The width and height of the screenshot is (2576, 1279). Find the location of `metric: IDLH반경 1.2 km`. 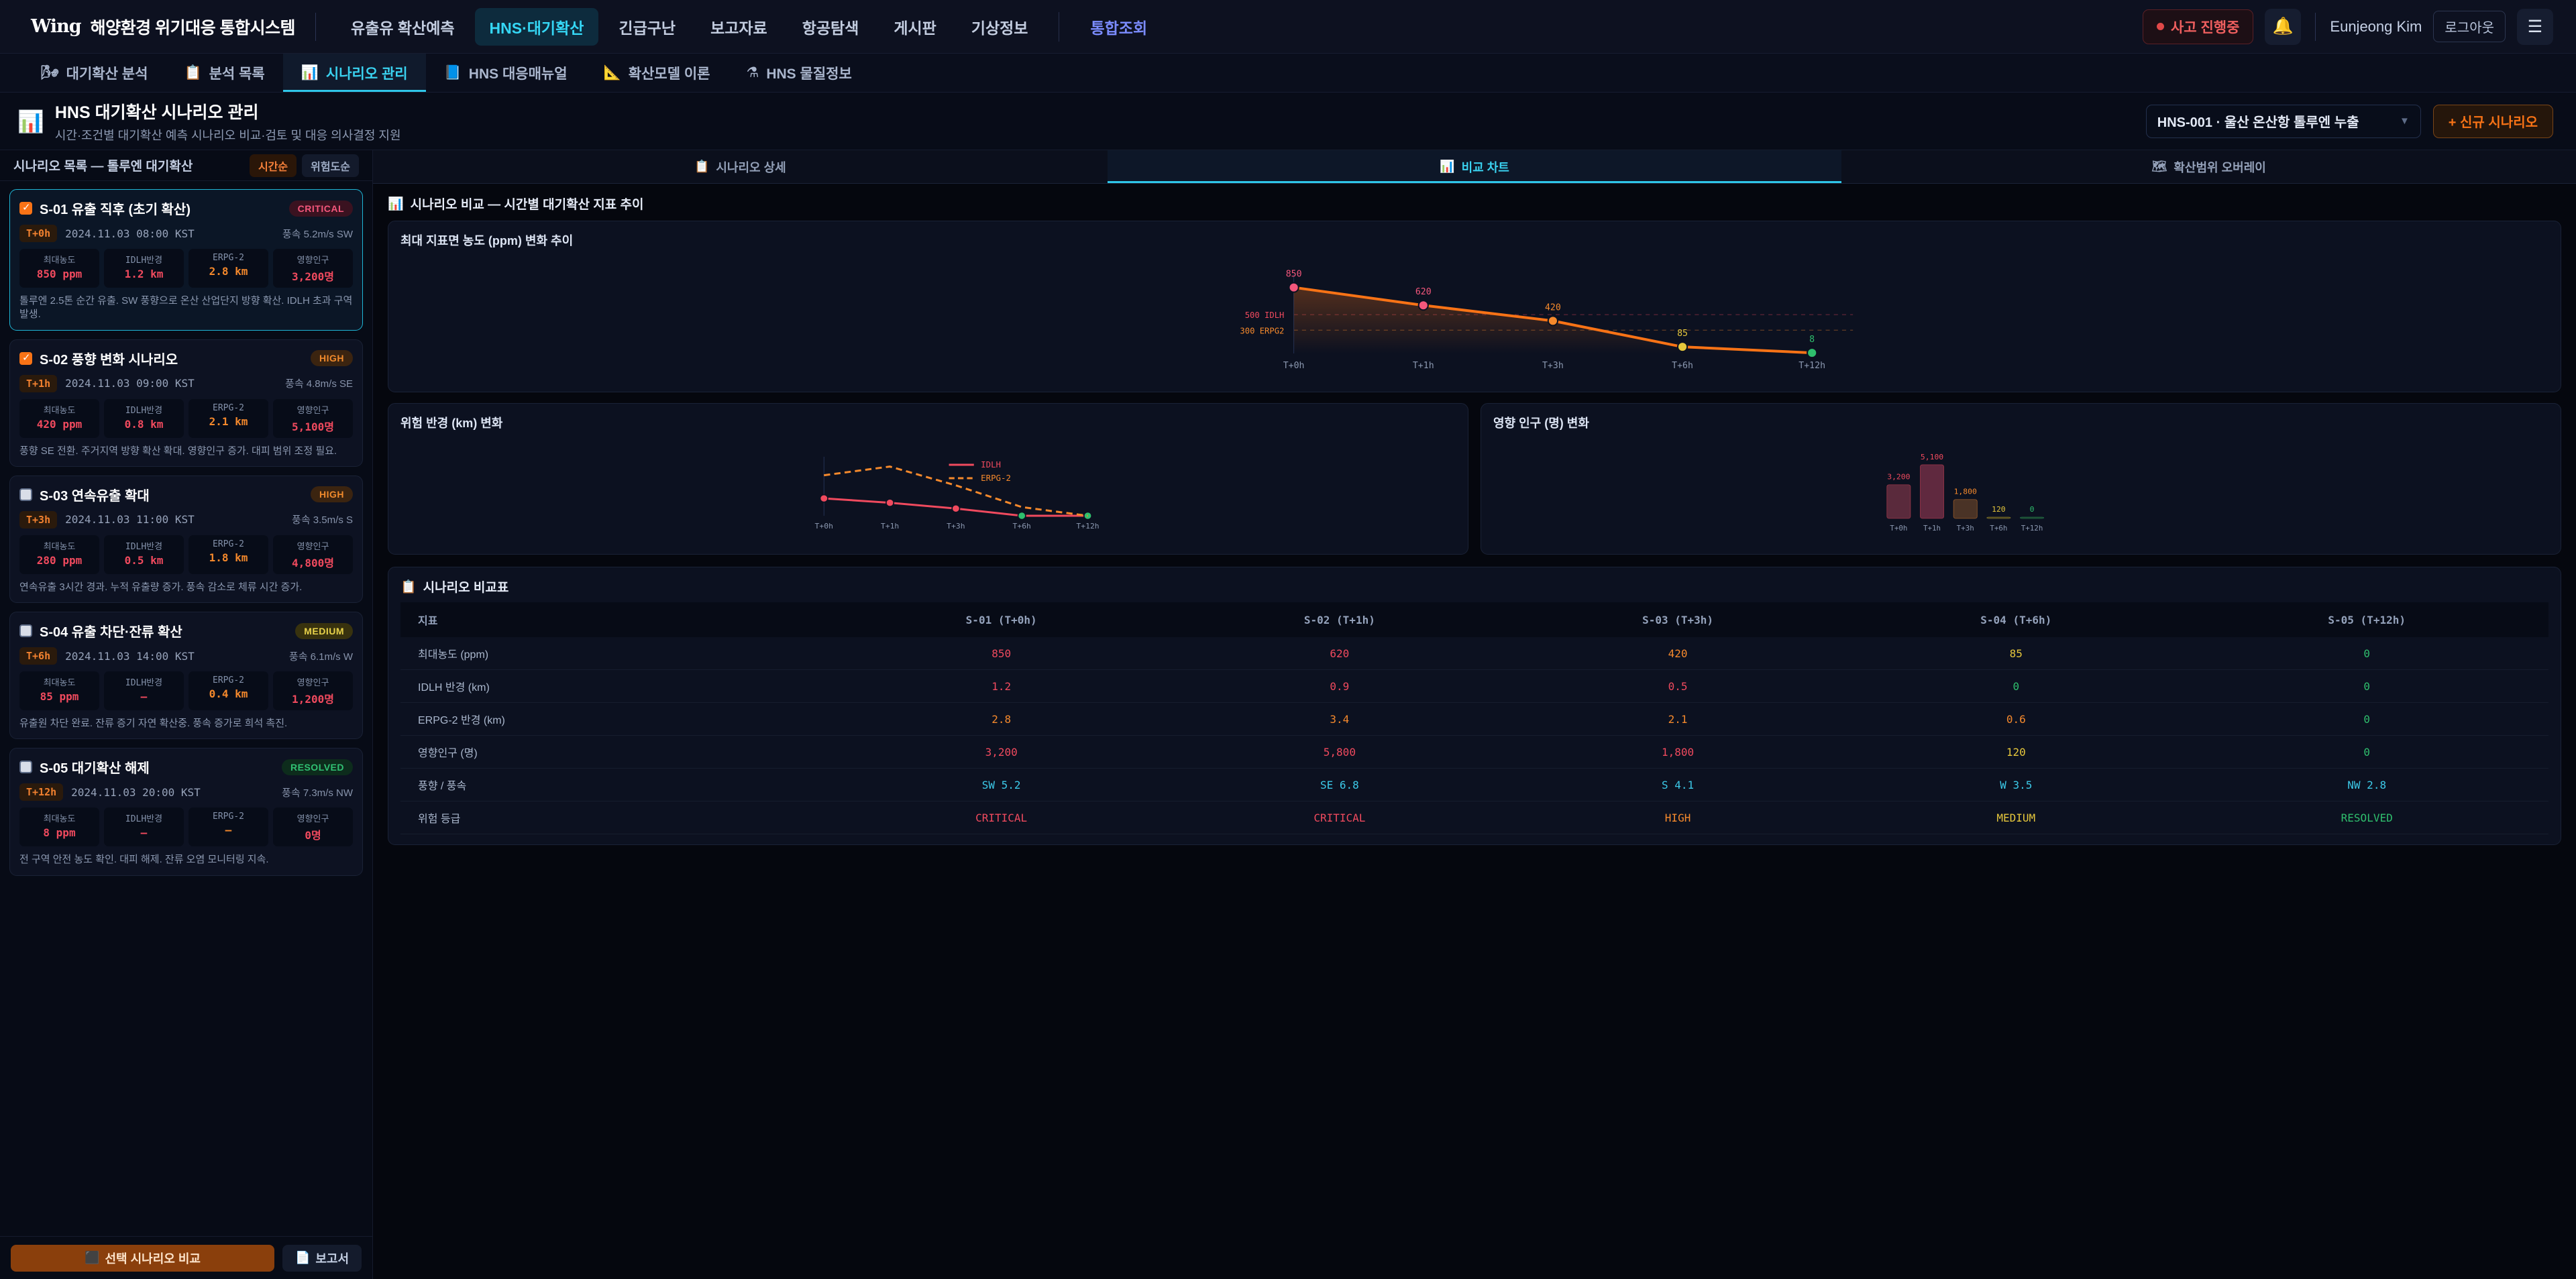

metric: IDLH반경 1.2 km is located at coordinates (144, 268).